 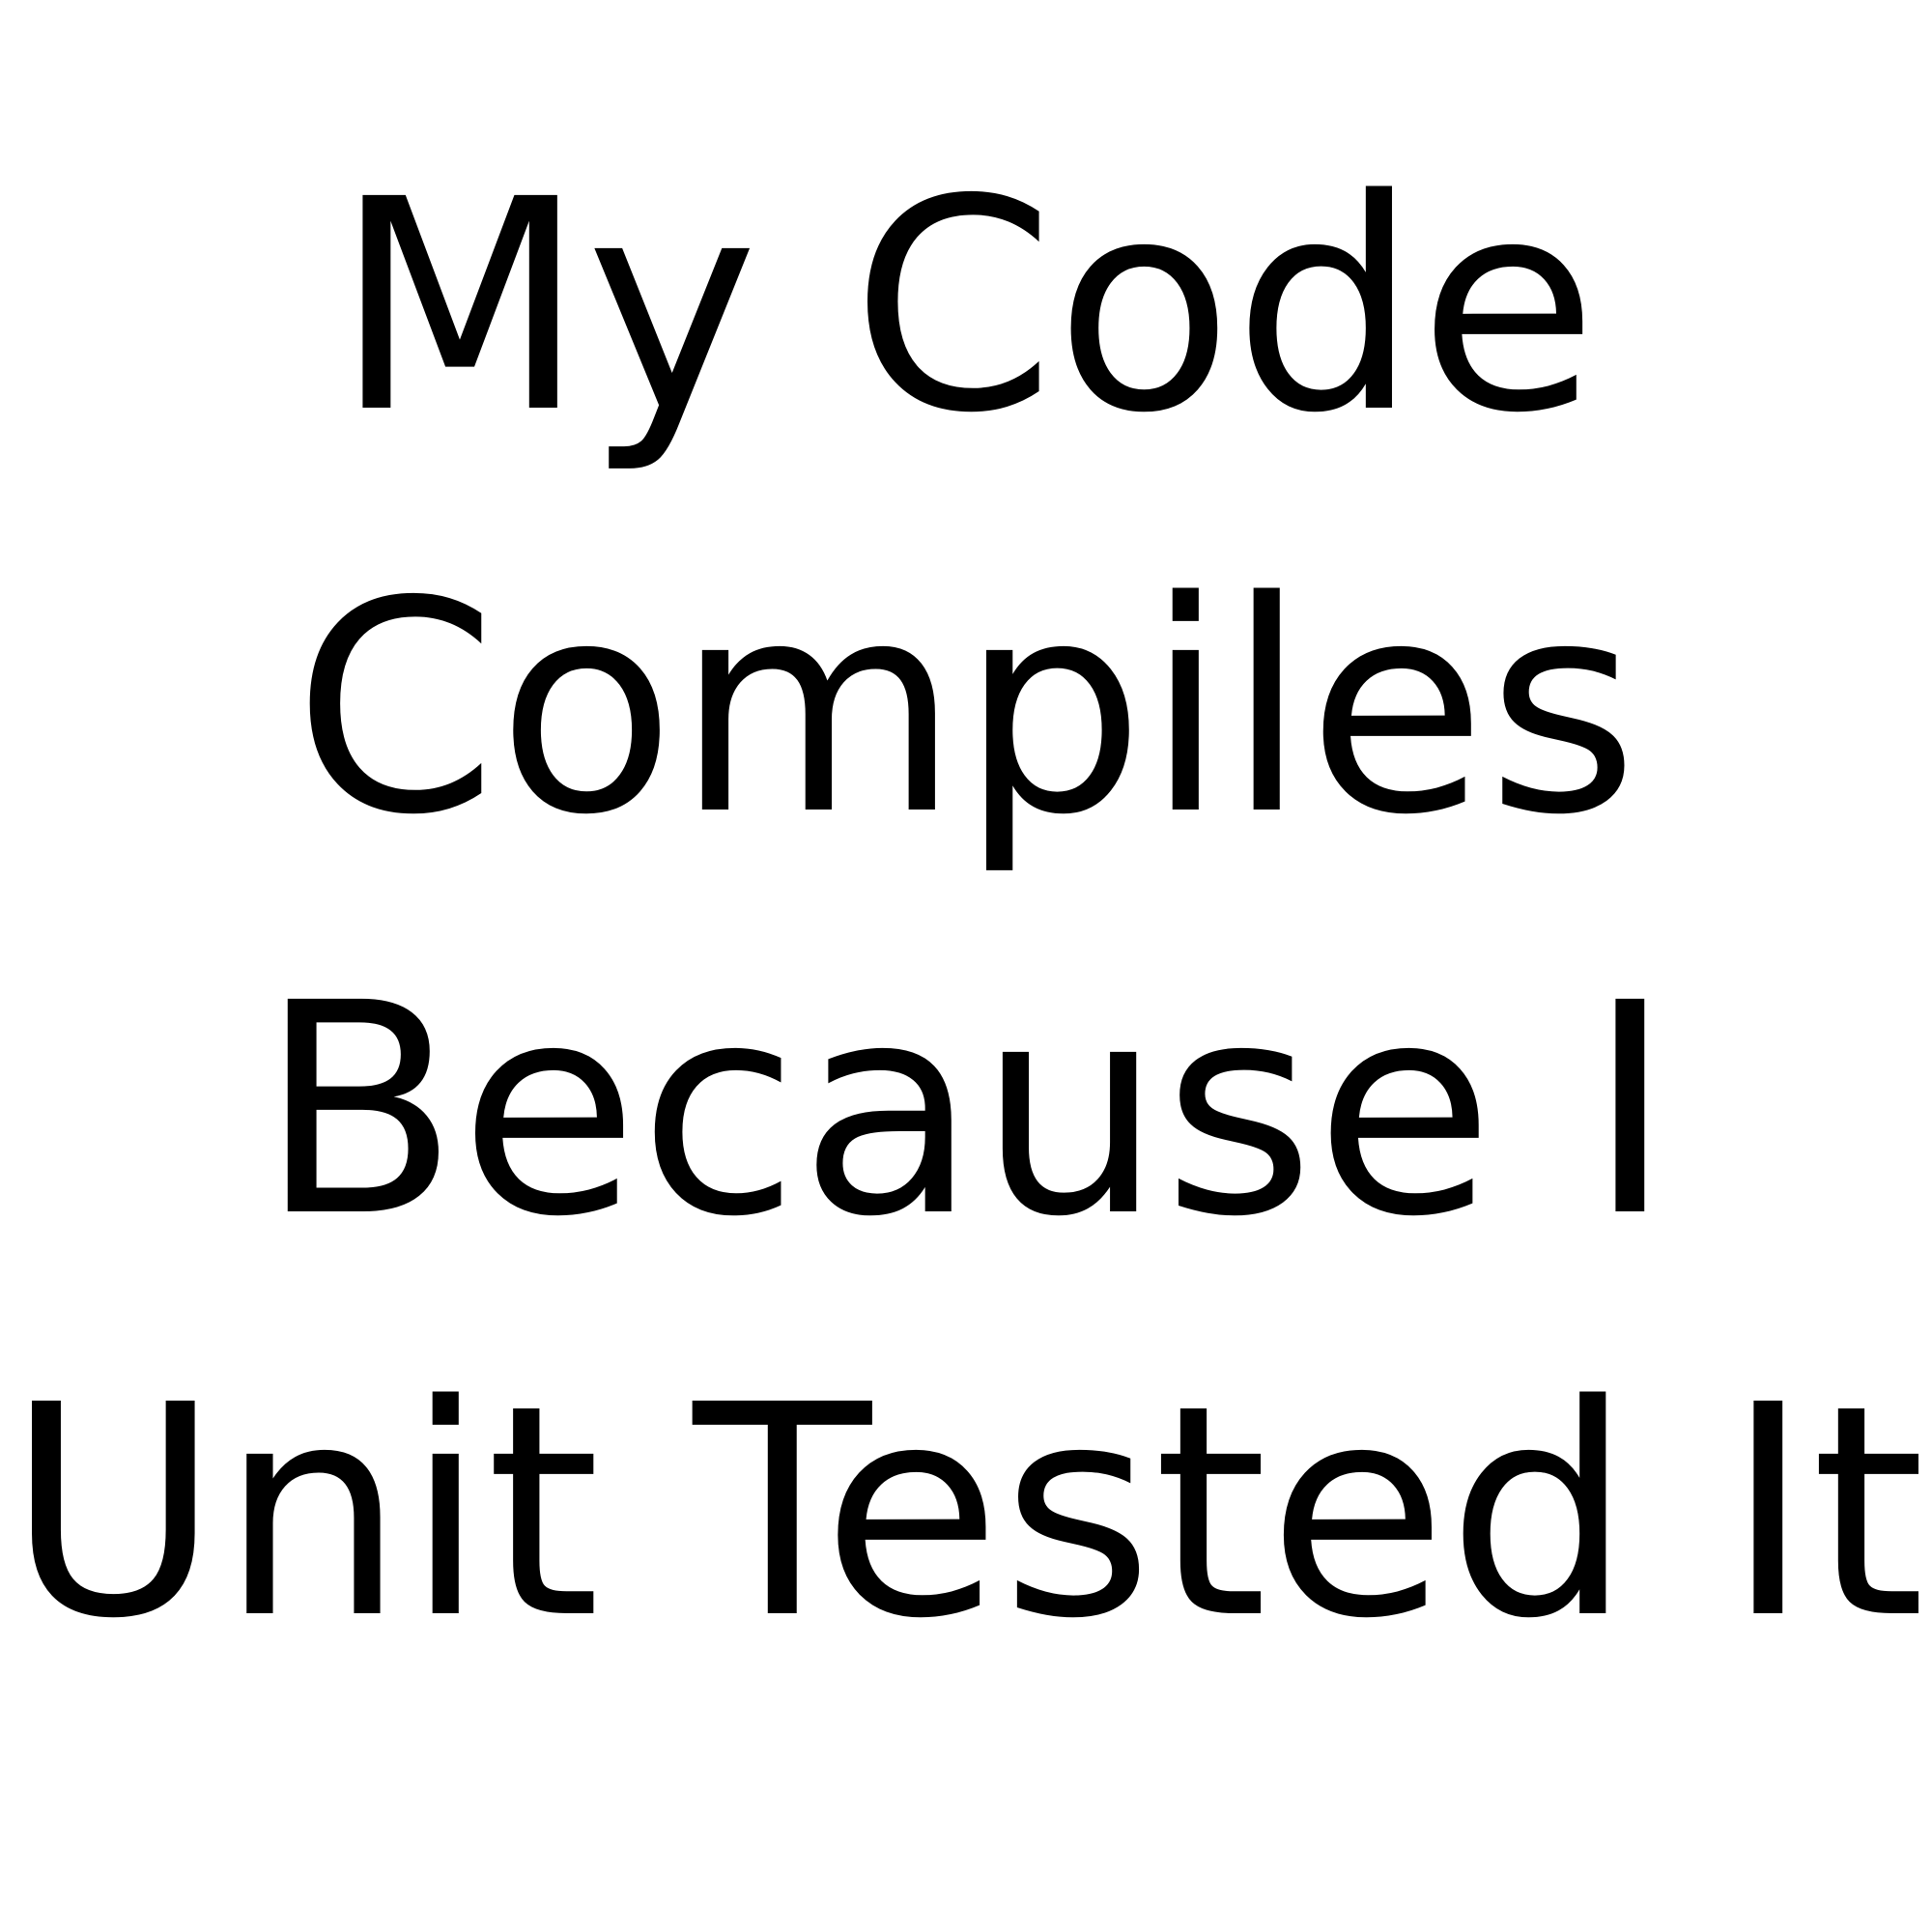 What do you see at coordinates (966, 709) in the screenshot?
I see `meme-text-line-2: Compiles` at bounding box center [966, 709].